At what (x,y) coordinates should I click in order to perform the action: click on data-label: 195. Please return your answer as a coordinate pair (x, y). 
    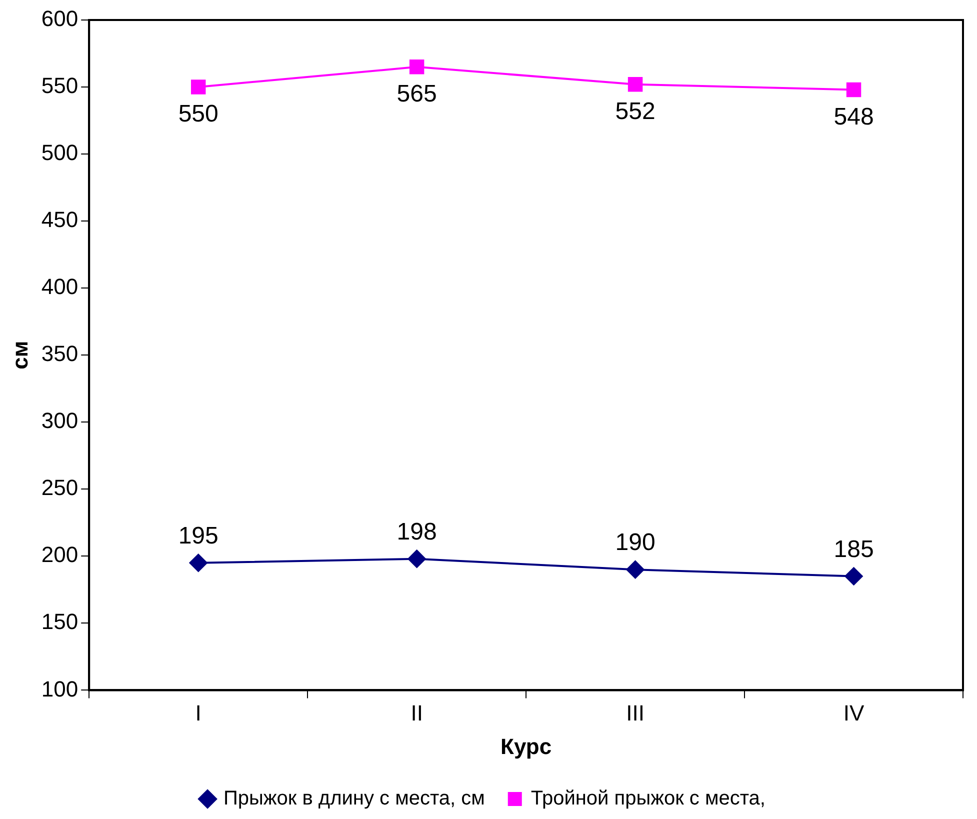
    Looking at the image, I should click on (198, 536).